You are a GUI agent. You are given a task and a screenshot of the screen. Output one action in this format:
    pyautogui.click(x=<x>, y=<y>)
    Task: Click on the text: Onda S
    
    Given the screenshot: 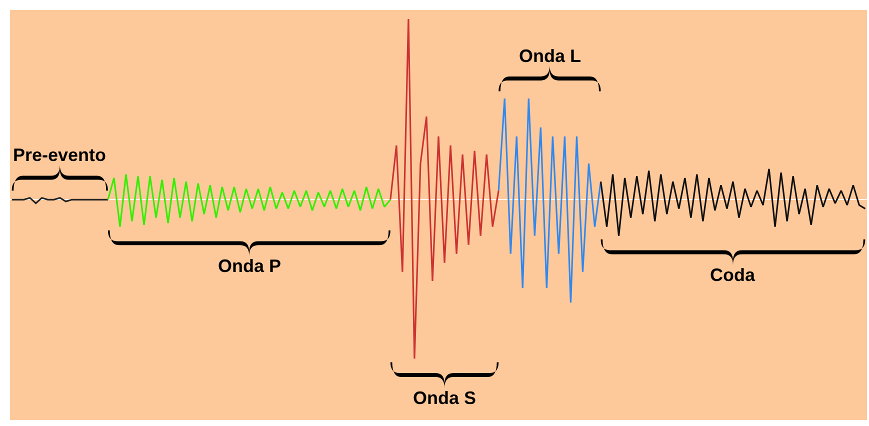 What is the action you would take?
    pyautogui.click(x=444, y=398)
    